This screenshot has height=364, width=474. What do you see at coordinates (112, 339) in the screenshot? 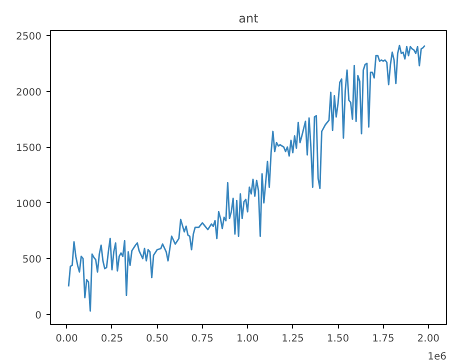
I see `x-tick-label: 0.25` at bounding box center [112, 339].